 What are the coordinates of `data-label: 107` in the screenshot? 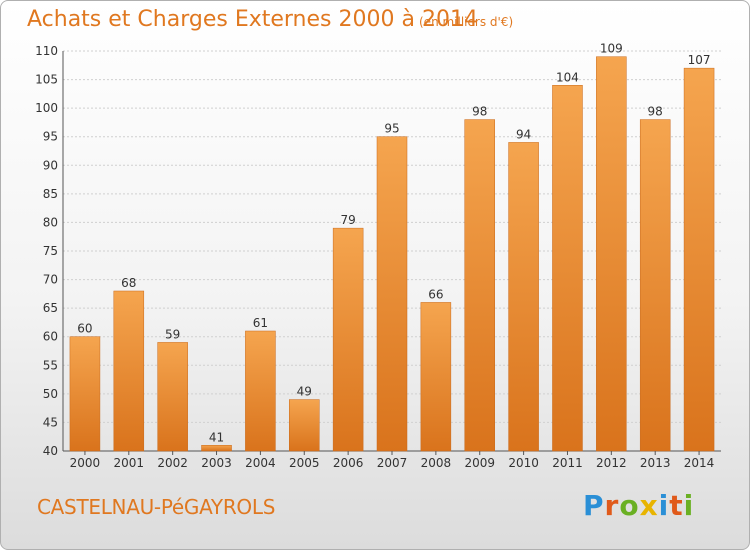 It's located at (699, 60).